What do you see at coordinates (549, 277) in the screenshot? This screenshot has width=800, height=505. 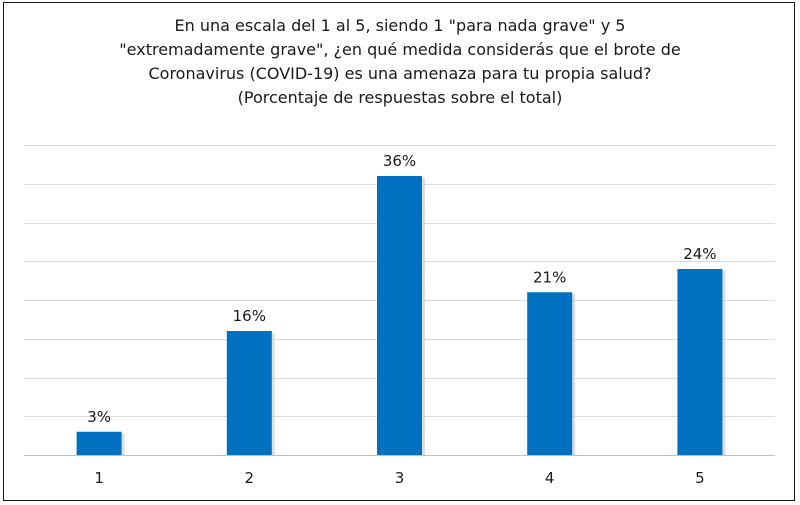 I see `data-label-4: 21%` at bounding box center [549, 277].